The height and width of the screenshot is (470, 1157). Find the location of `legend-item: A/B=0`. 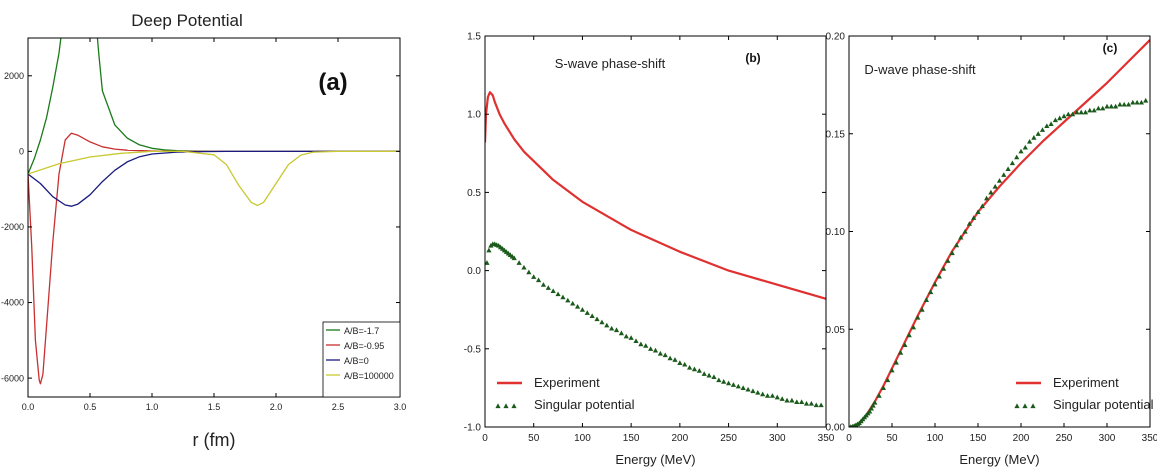

legend-item: A/B=0 is located at coordinates (347, 361).